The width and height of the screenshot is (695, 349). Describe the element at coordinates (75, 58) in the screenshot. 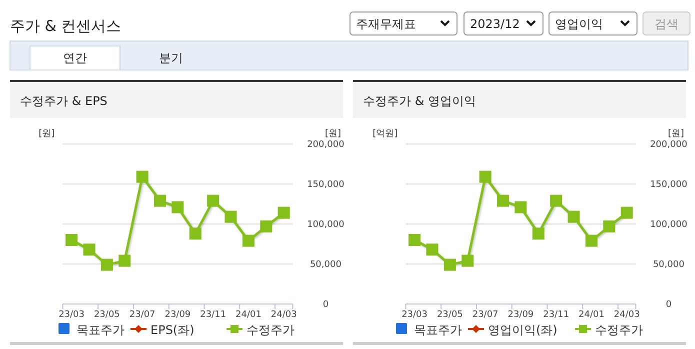

I see `text: 연간` at that location.